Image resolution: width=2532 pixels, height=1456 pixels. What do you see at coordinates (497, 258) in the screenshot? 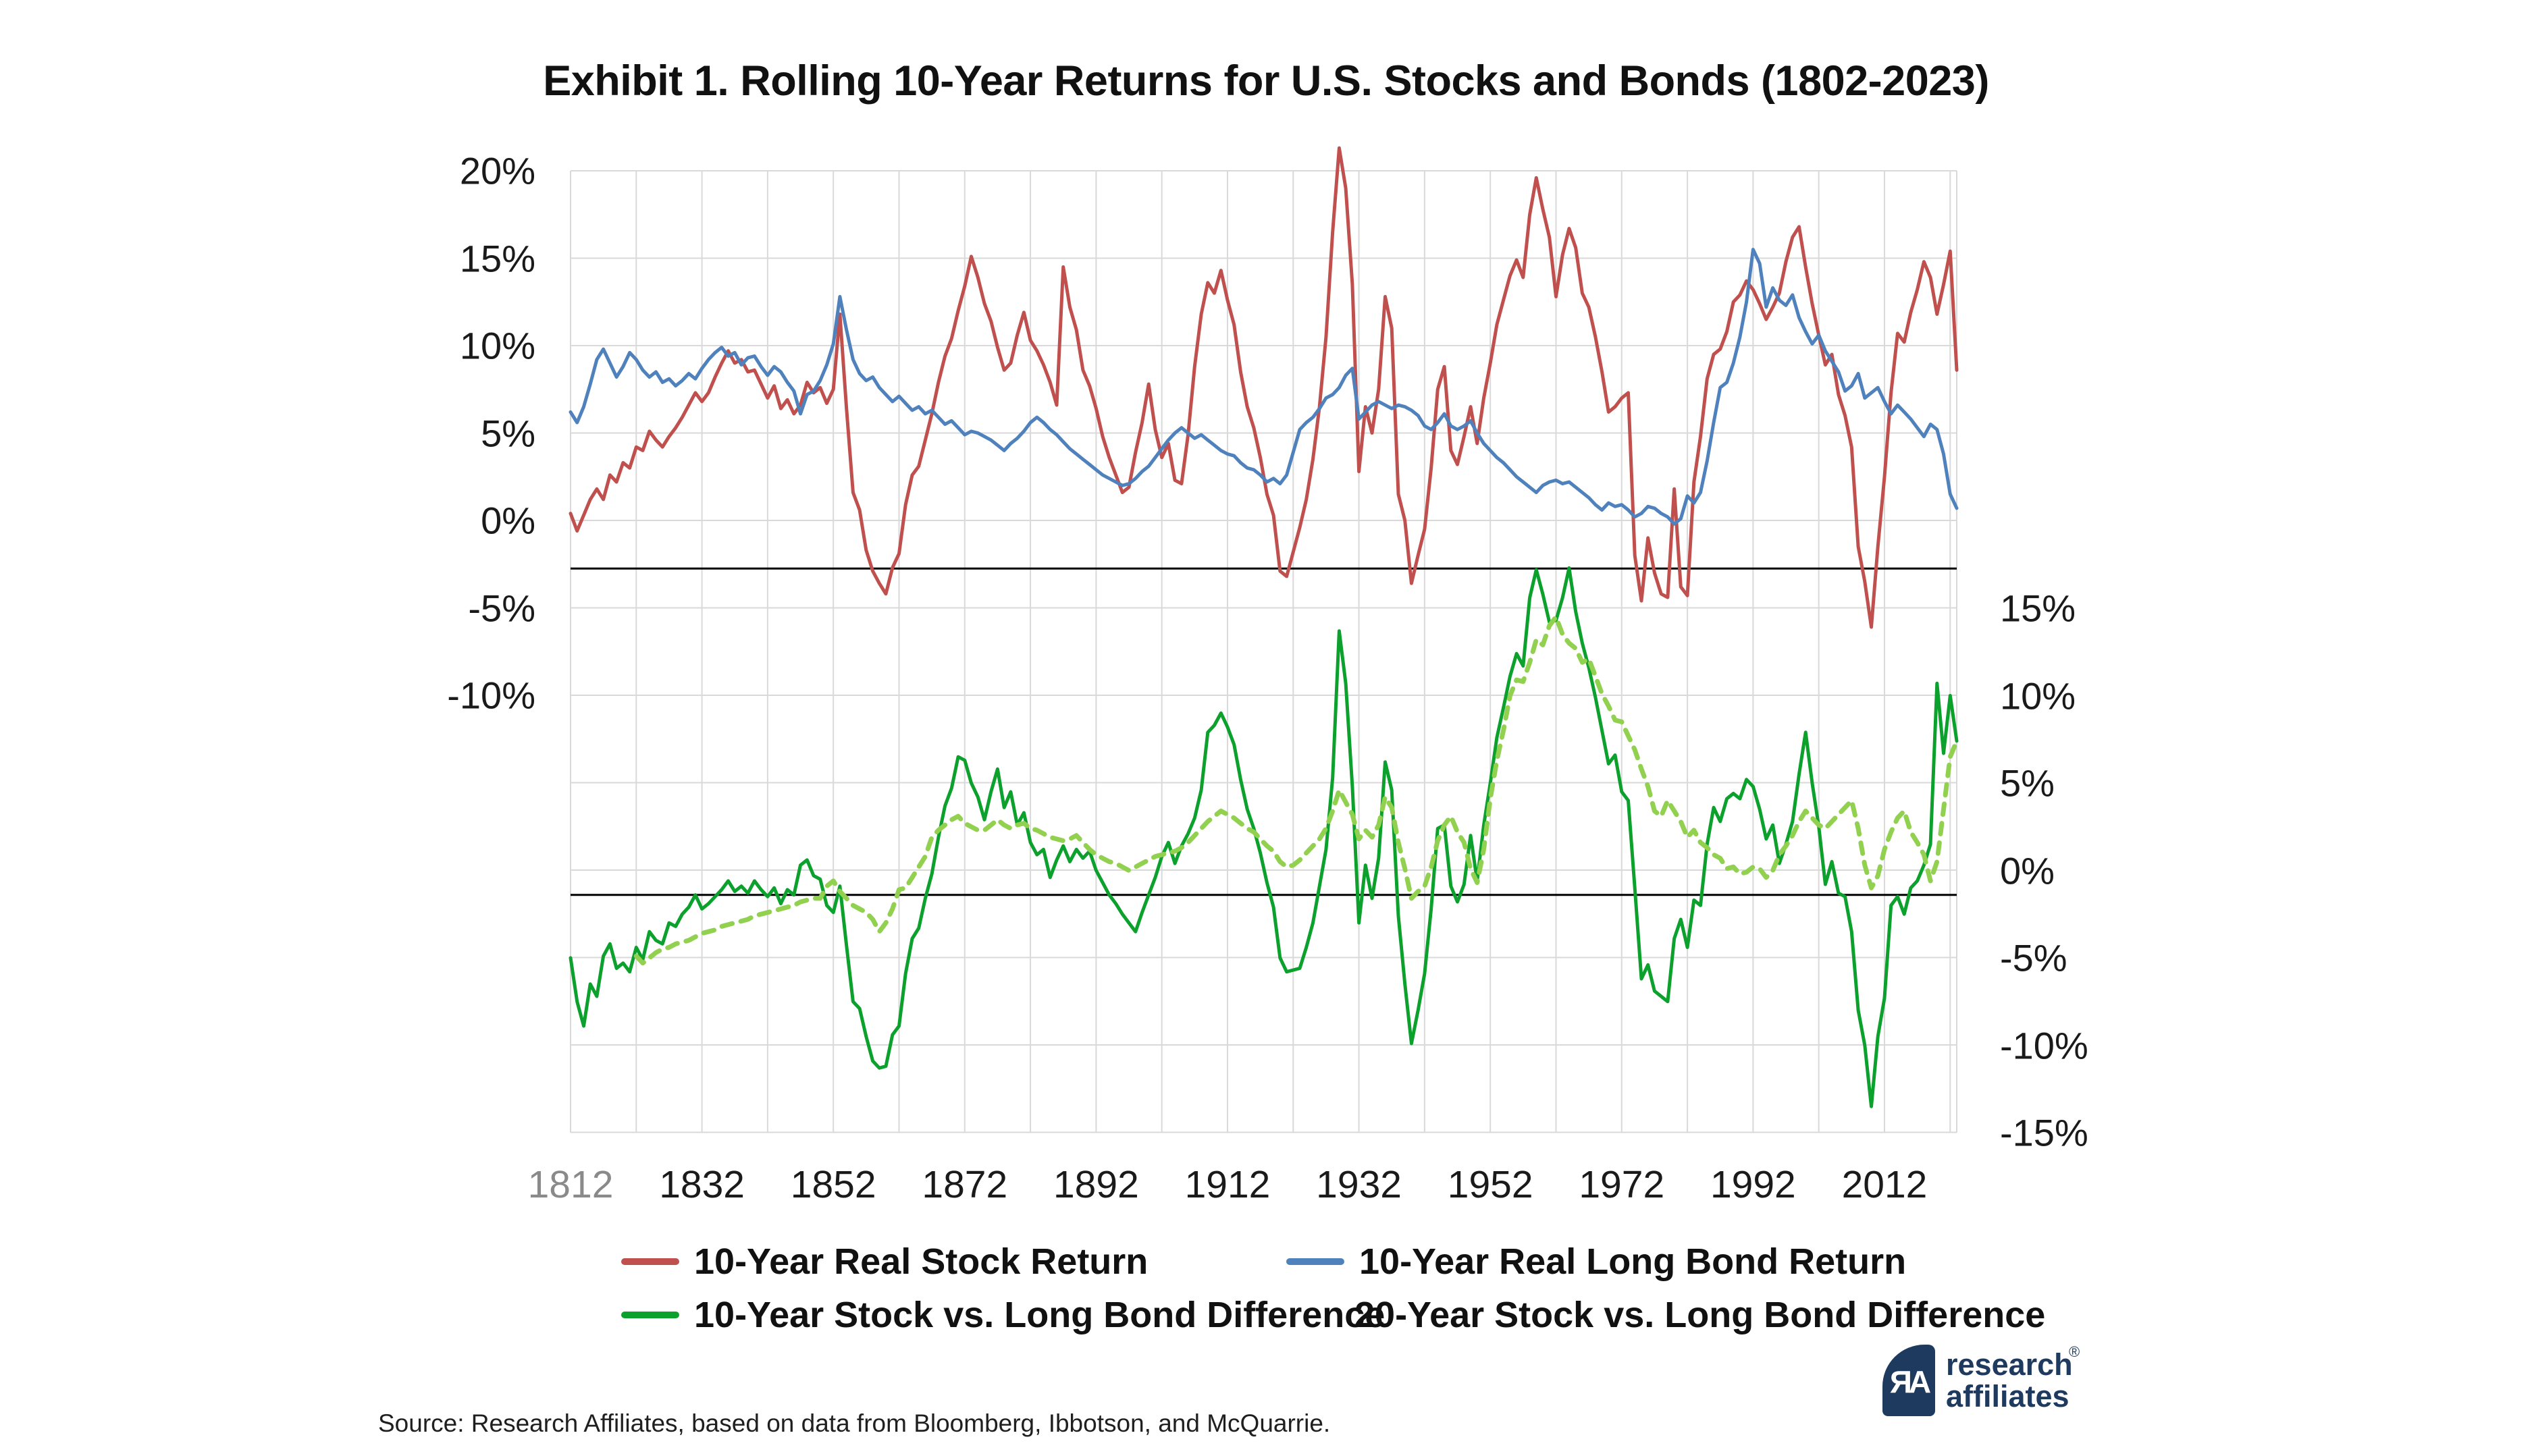
I see `left-axis-tick: 15%` at bounding box center [497, 258].